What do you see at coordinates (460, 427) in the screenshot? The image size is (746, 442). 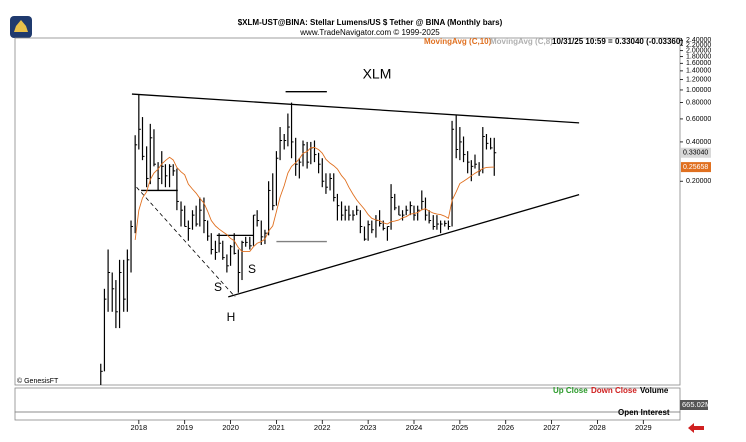 I see `x-tick-label: 2025` at bounding box center [460, 427].